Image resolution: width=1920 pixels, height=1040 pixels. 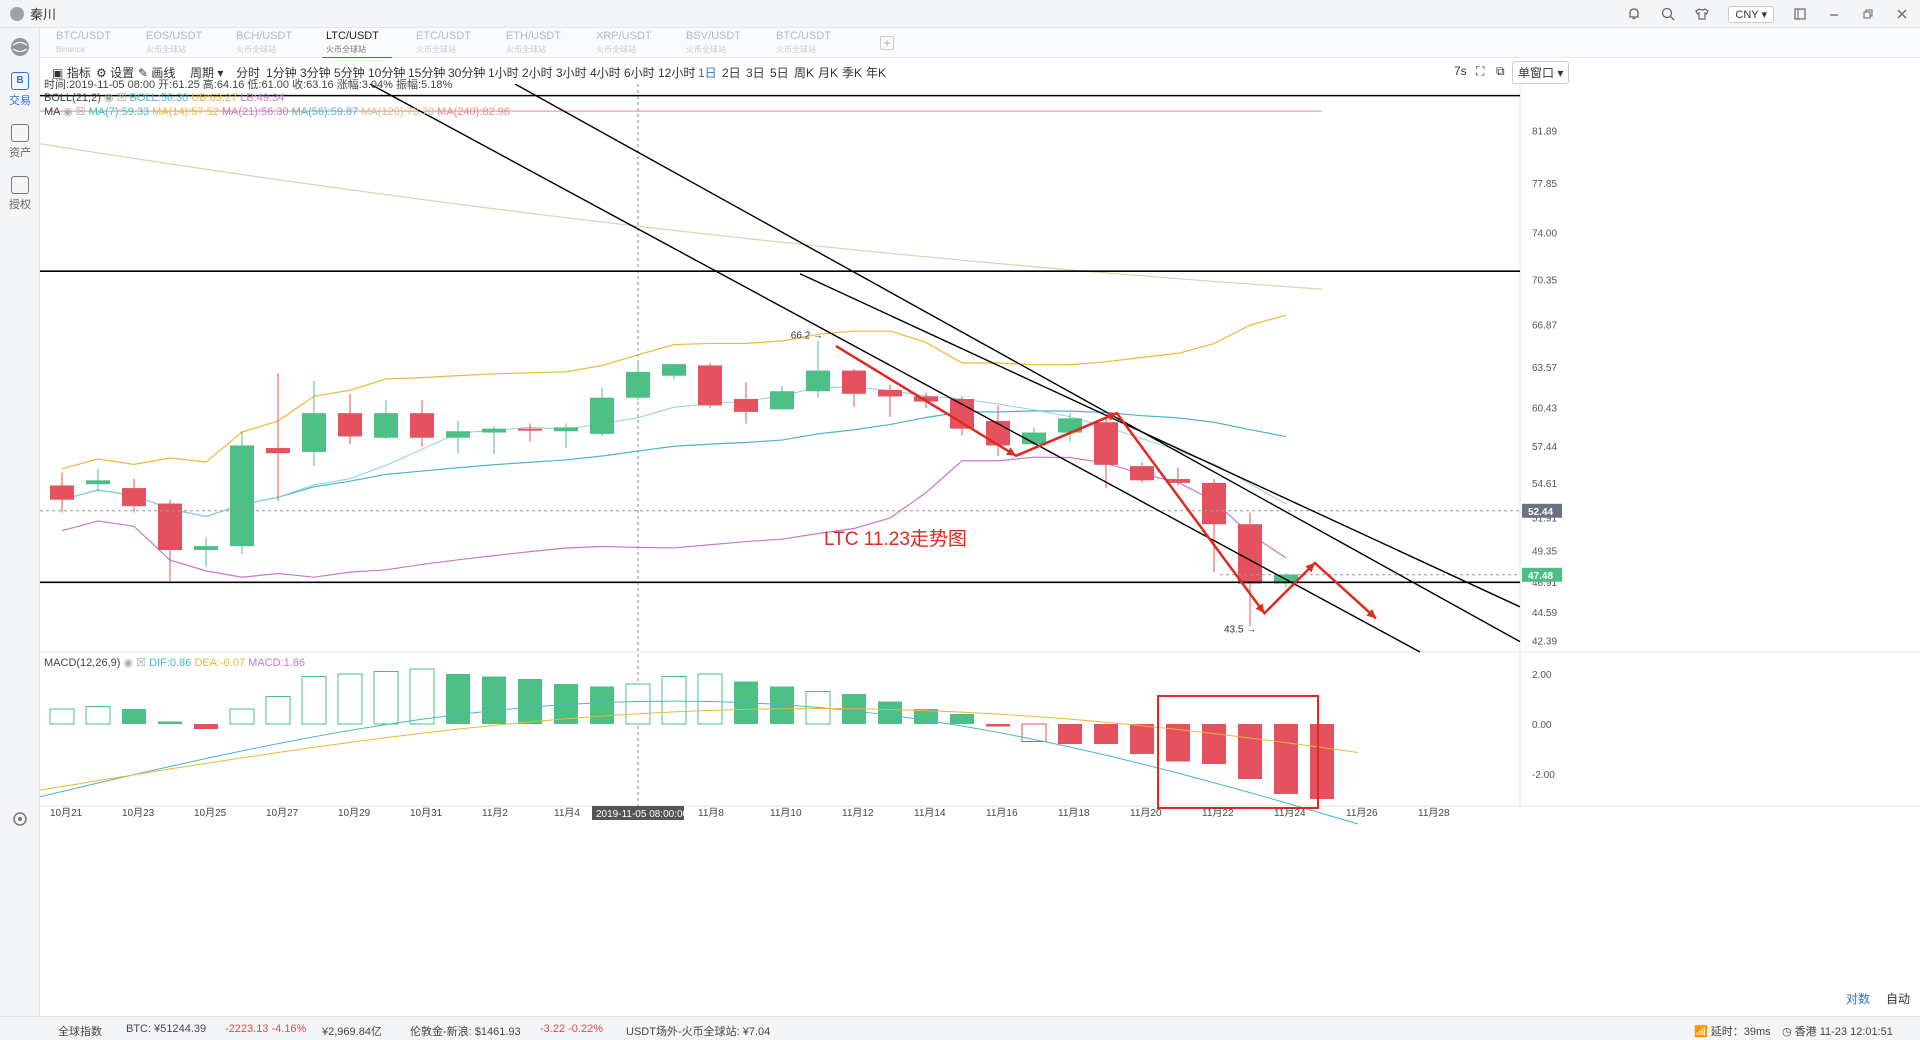 I want to click on trend-arrow-path, so click(x=1106, y=482).